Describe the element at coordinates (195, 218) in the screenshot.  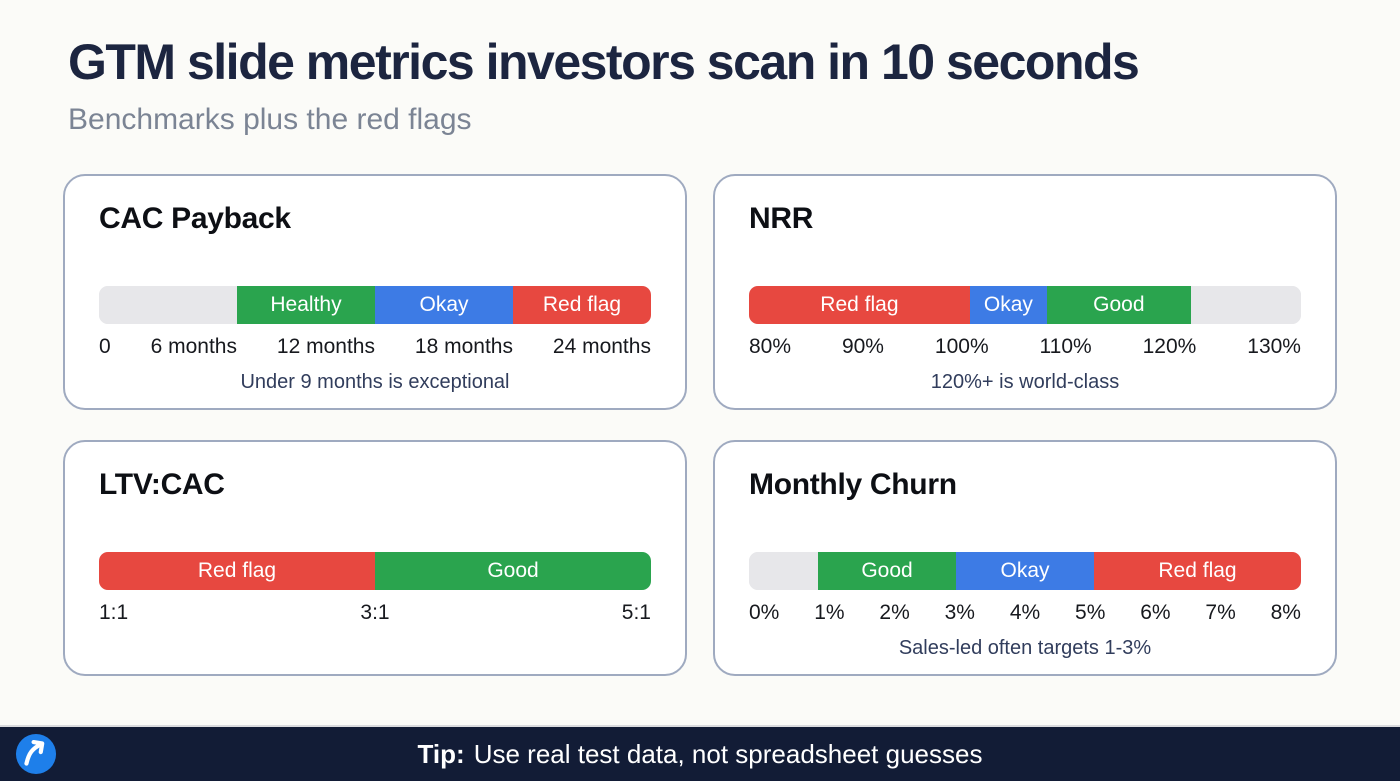
I see `card-title: CAC Payback` at that location.